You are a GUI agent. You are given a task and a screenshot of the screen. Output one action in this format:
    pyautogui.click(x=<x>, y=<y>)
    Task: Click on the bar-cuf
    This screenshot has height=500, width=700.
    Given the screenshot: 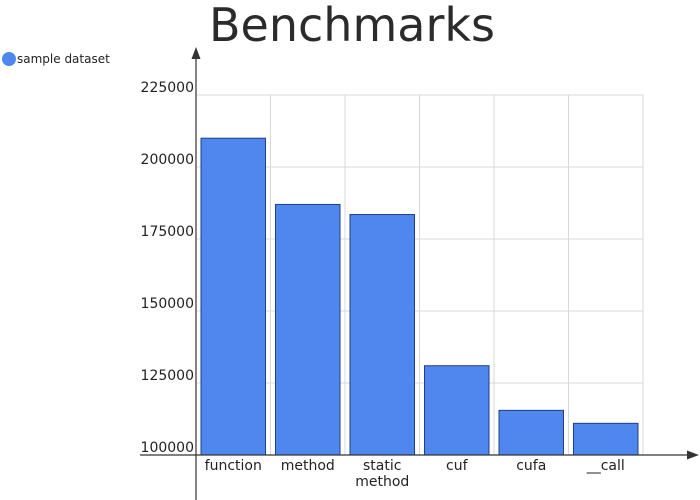 What is the action you would take?
    pyautogui.click(x=457, y=410)
    